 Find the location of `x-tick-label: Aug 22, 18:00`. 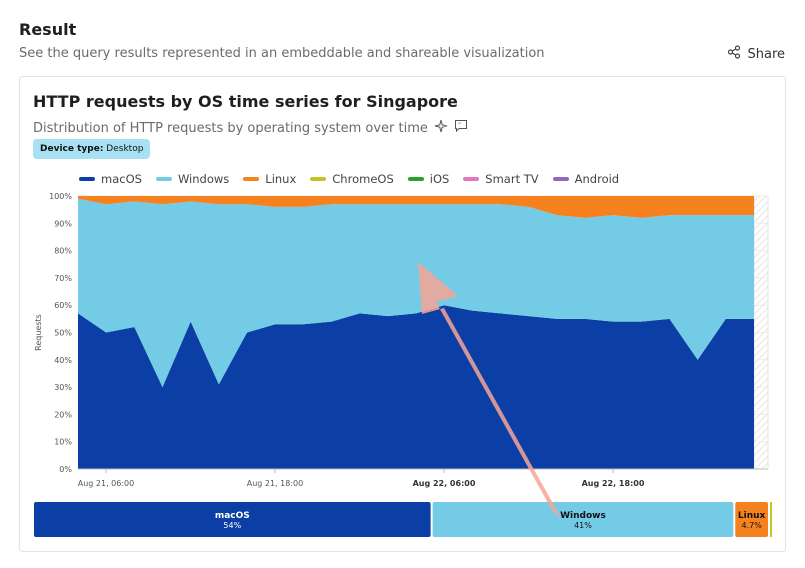

x-tick-label: Aug 22, 18:00 is located at coordinates (613, 483).